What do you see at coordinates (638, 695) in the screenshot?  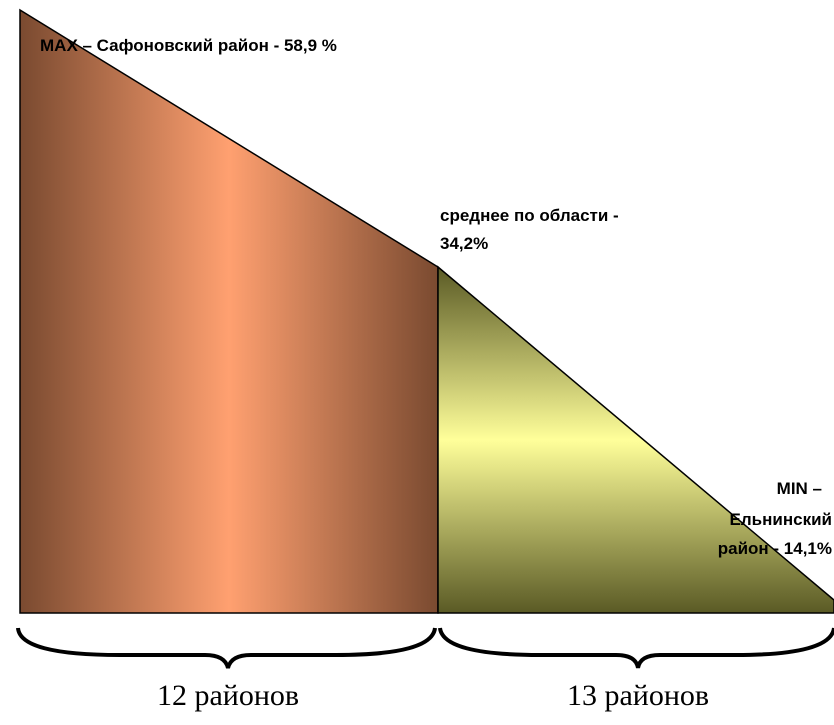 I see `group-label: 13 районов` at bounding box center [638, 695].